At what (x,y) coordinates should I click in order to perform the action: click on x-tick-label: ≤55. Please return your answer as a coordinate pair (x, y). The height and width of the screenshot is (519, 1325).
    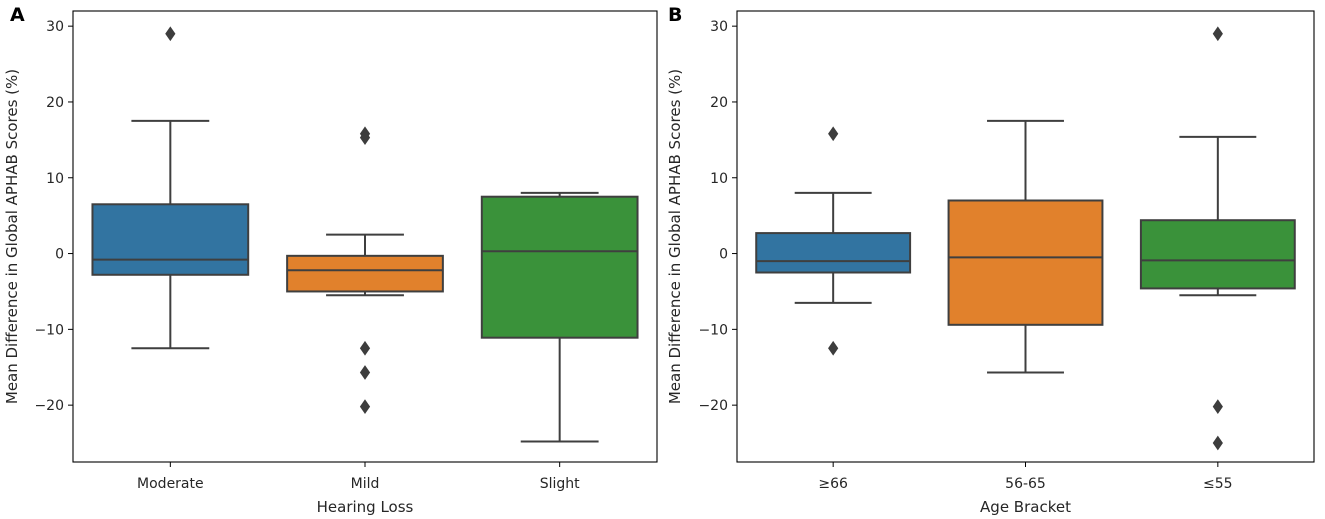
    Looking at the image, I should click on (1218, 484).